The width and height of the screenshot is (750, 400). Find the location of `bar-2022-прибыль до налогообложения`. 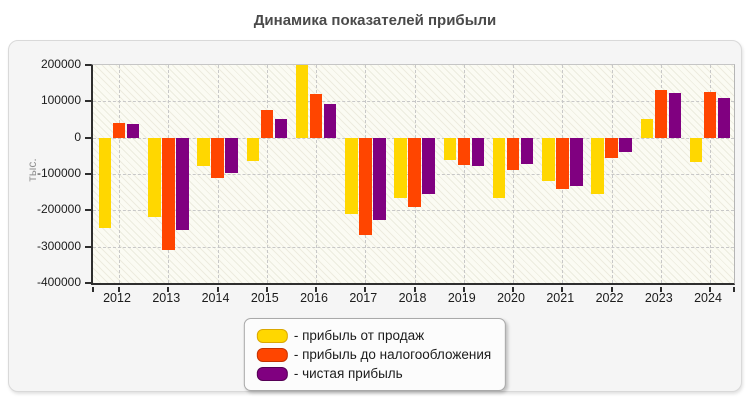

bar-2022-прибыль до налогообложения is located at coordinates (611, 147).